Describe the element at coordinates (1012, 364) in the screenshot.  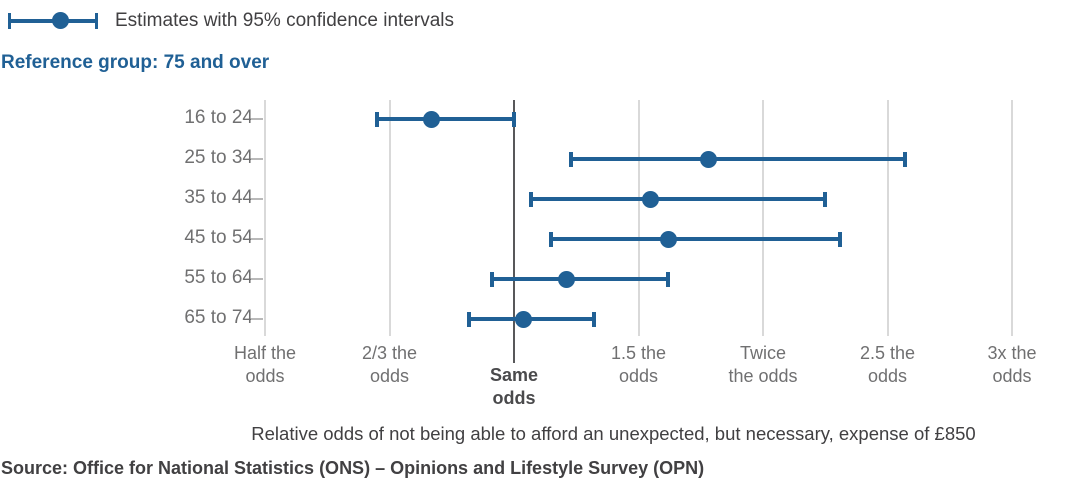
I see `x-tick-label: 3x the odds` at that location.